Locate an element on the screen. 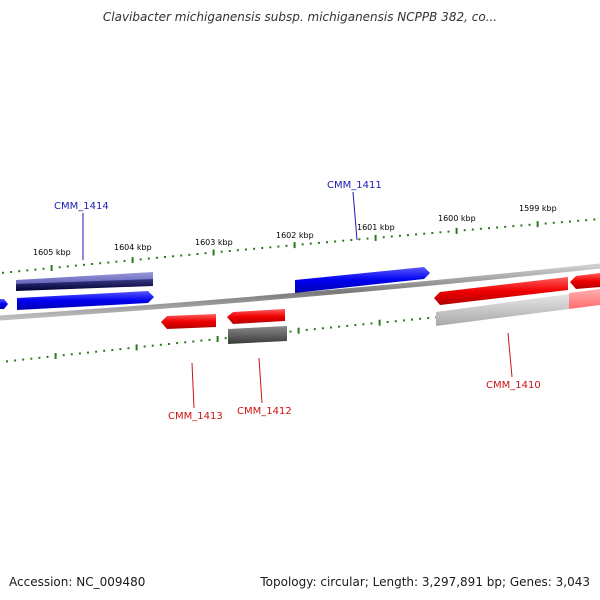 The height and width of the screenshot is (600, 600). gene-cmm1410-arrow is located at coordinates (501, 291).